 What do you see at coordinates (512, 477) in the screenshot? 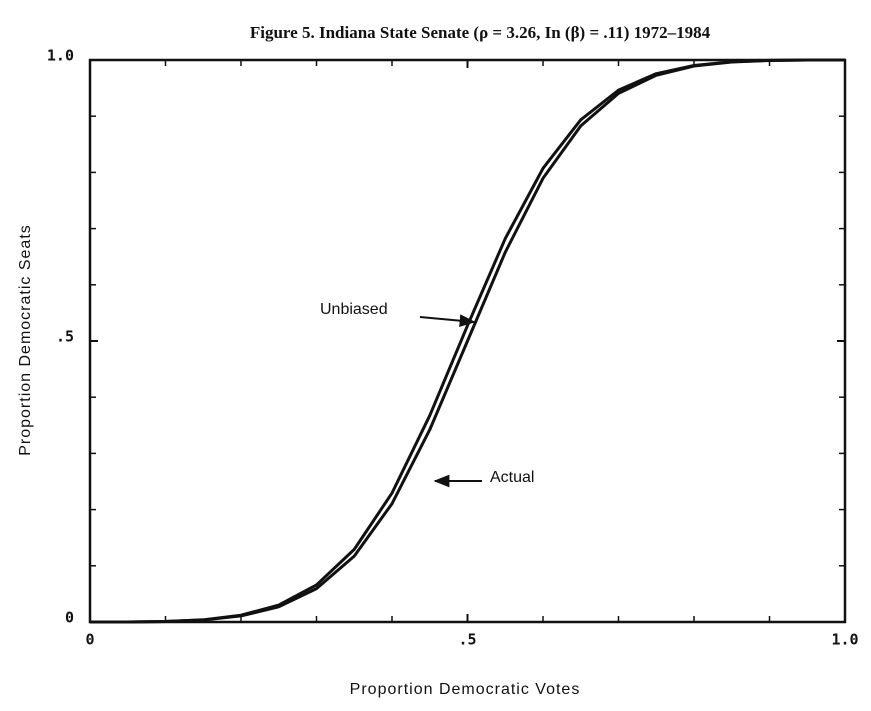
I see `series-annotation: Actual` at bounding box center [512, 477].